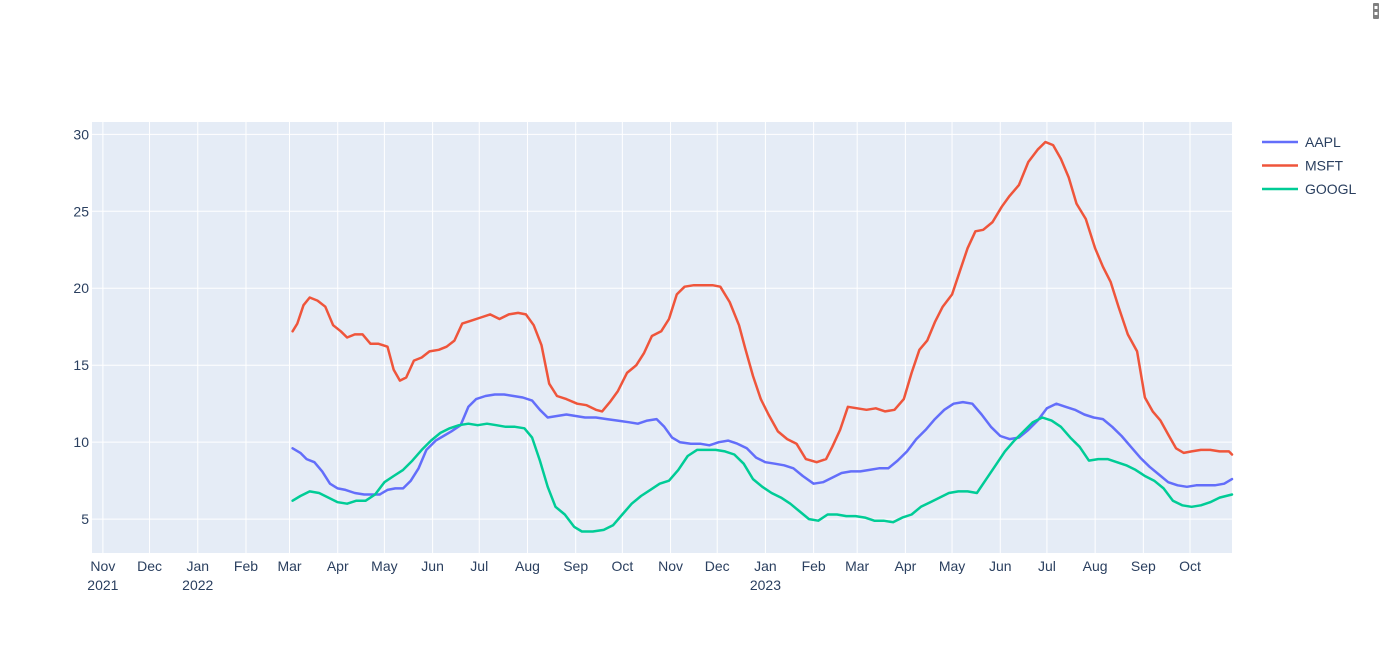 The width and height of the screenshot is (1383, 651). I want to click on y-tick-label: 5, so click(85, 519).